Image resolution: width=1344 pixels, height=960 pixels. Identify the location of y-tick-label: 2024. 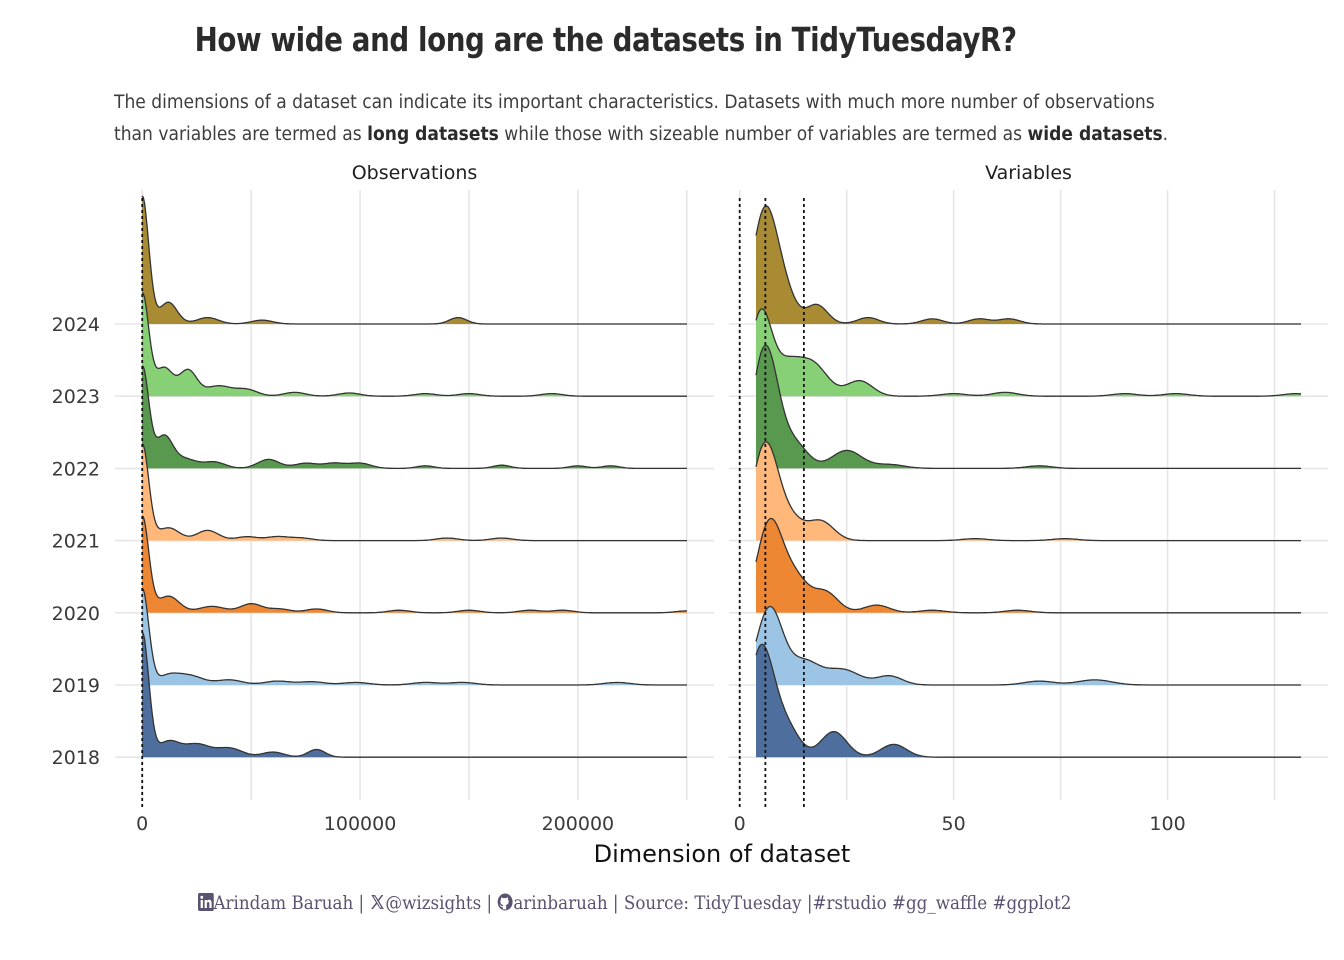
(76, 325).